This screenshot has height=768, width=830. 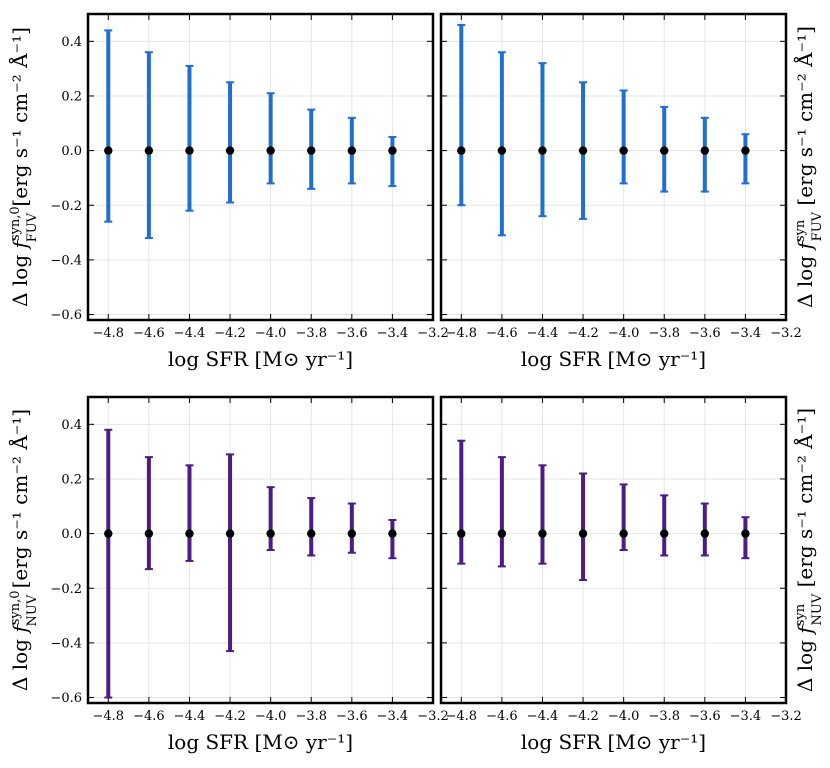 I want to click on y-axis-label: Δ log fsyn,0 NUV [erg s⁻¹ cm⁻² Å⁻¹], so click(x=23, y=550).